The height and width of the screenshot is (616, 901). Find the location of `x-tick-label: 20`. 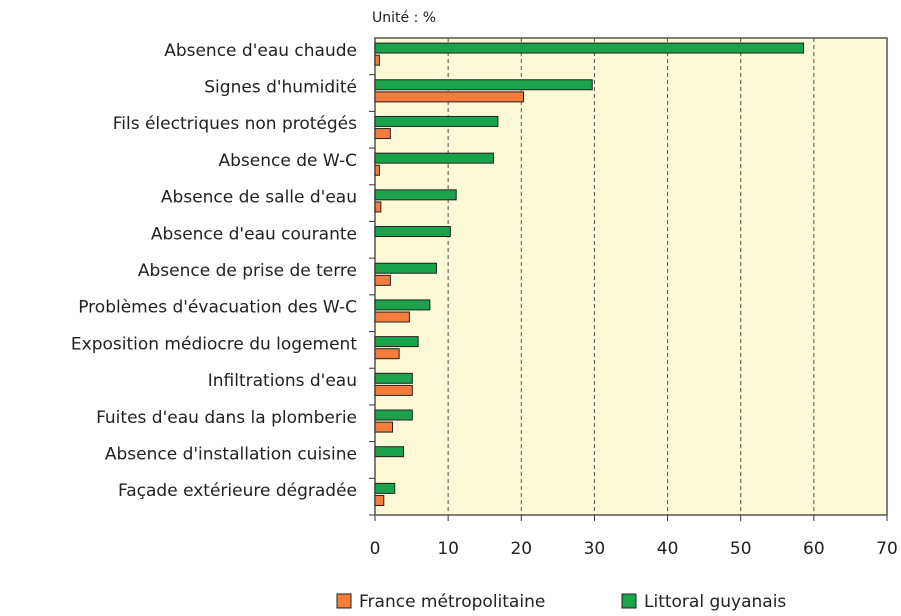

x-tick-label: 20 is located at coordinates (521, 549).